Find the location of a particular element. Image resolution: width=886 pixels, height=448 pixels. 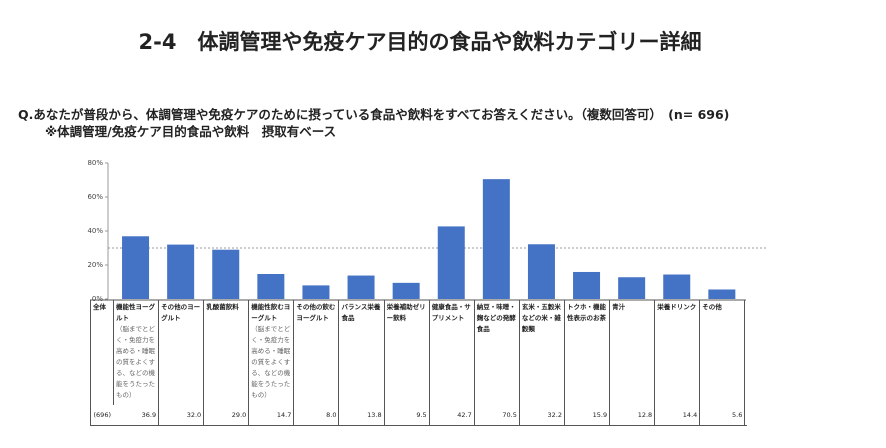

value-label: 13.8 is located at coordinates (374, 415).